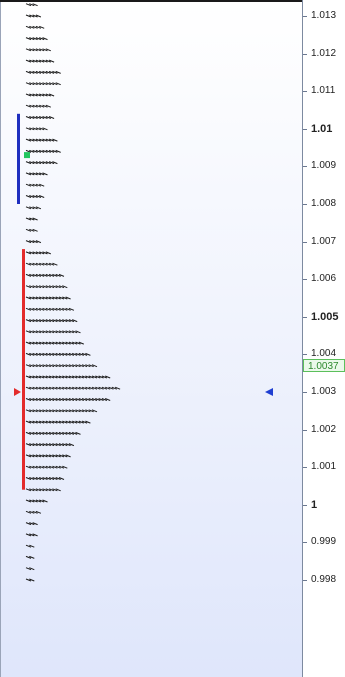  What do you see at coordinates (324, 203) in the screenshot?
I see `axis-tick-label: 1.008` at bounding box center [324, 203].